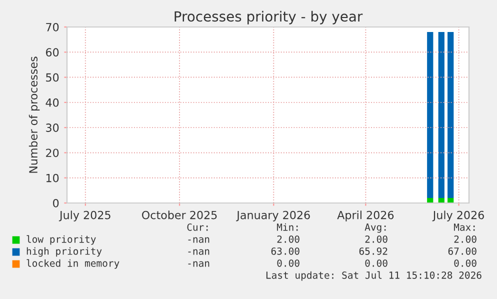  I want to click on text: Max:, so click(464, 227).